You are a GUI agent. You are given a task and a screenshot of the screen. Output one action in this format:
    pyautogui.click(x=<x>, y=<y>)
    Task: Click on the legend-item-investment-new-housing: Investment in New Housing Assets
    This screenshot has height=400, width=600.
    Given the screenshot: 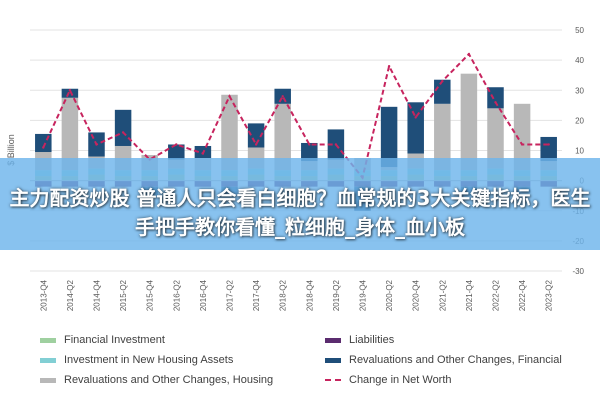 What is the action you would take?
    pyautogui.click(x=136, y=360)
    